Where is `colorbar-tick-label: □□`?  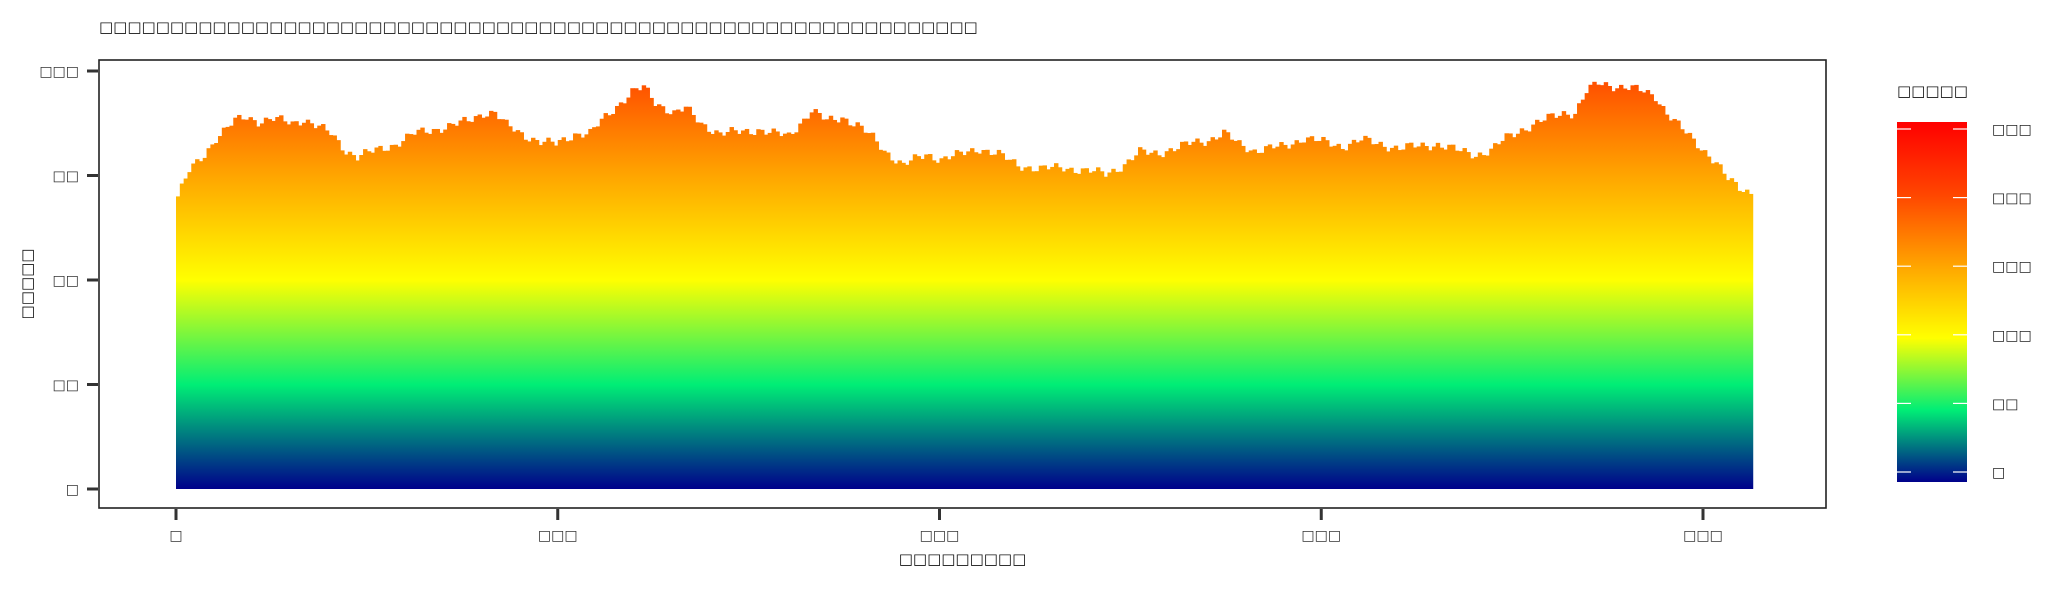
colorbar-tick-label: □□ is located at coordinates (2005, 404).